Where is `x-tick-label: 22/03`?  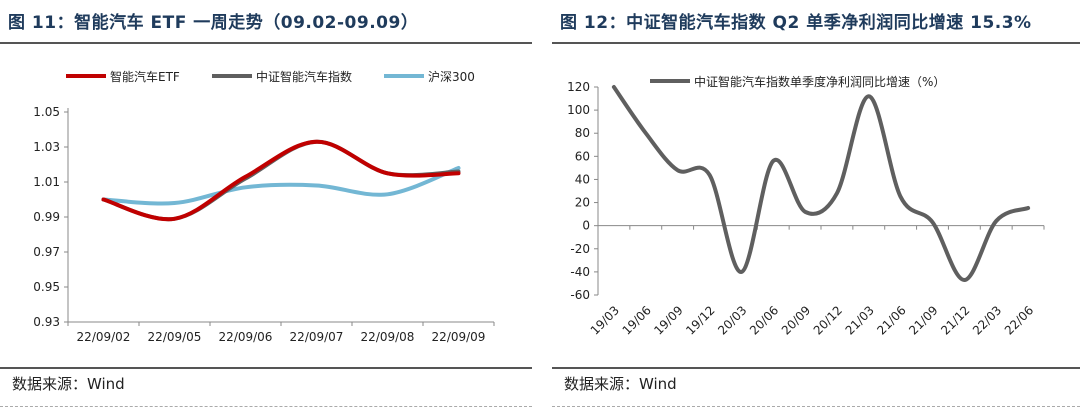 x-tick-label: 22/03 is located at coordinates (987, 320).